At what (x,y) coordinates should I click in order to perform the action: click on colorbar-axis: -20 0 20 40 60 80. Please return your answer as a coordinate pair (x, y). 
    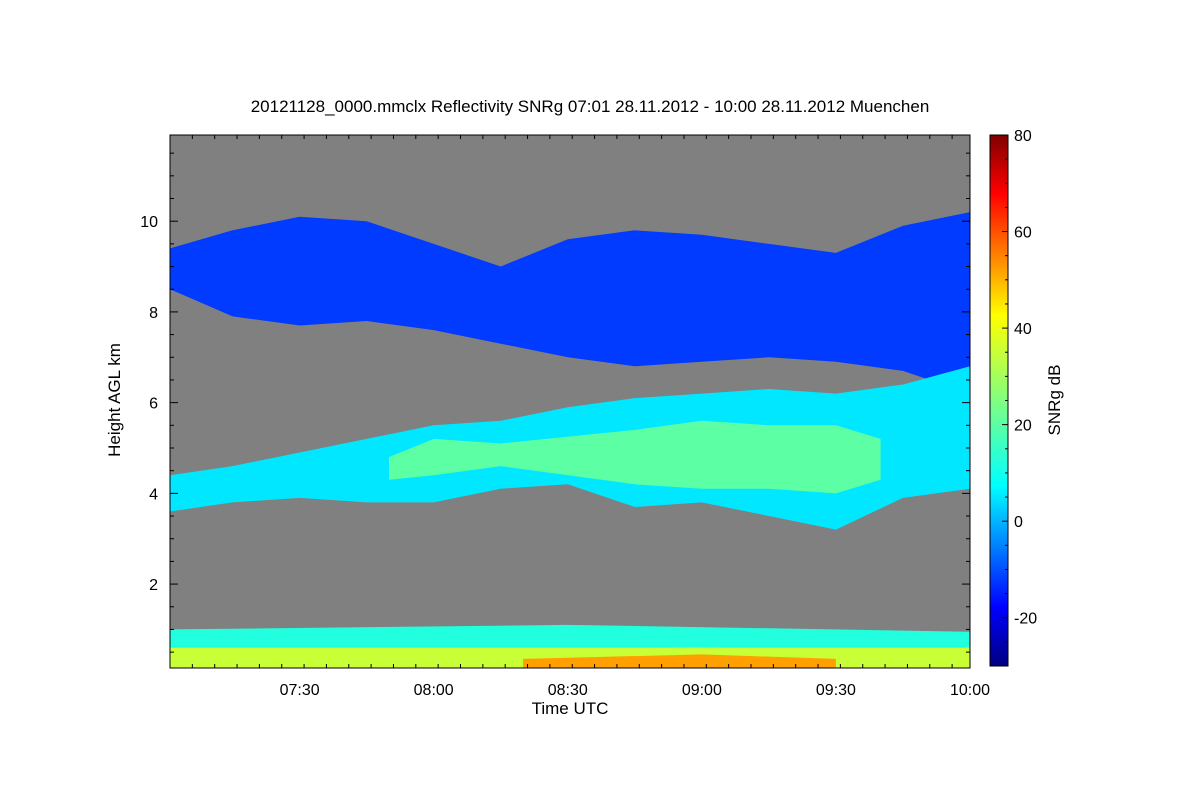
    Looking at the image, I should click on (1019, 385).